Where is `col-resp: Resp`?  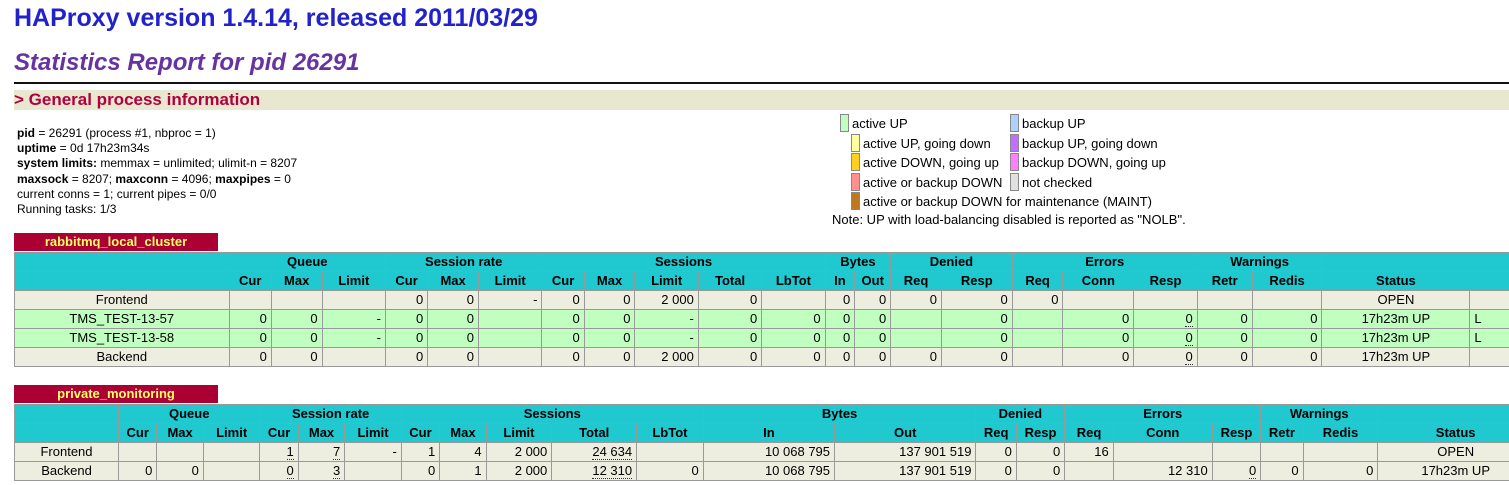
col-resp: Resp is located at coordinates (1040, 433).